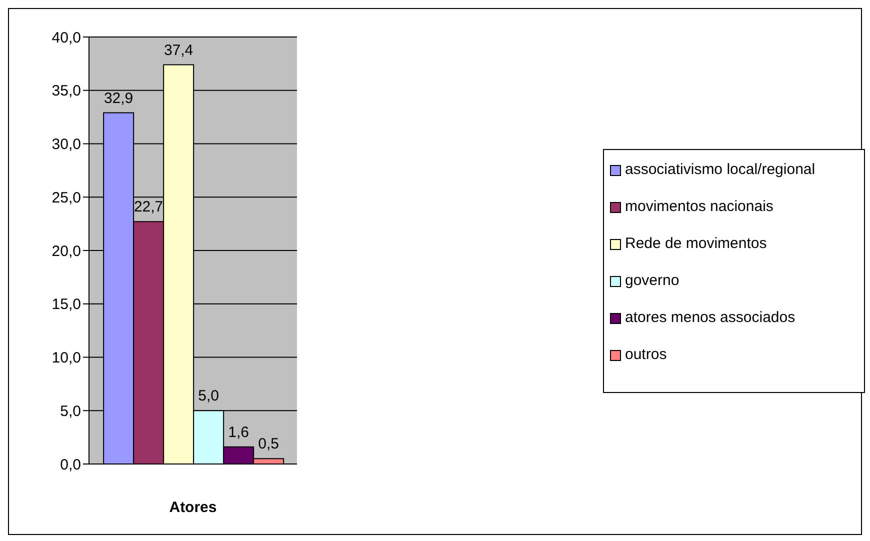 Image resolution: width=870 pixels, height=541 pixels. Describe the element at coordinates (119, 98) in the screenshot. I see `data-label: 32,9` at that location.